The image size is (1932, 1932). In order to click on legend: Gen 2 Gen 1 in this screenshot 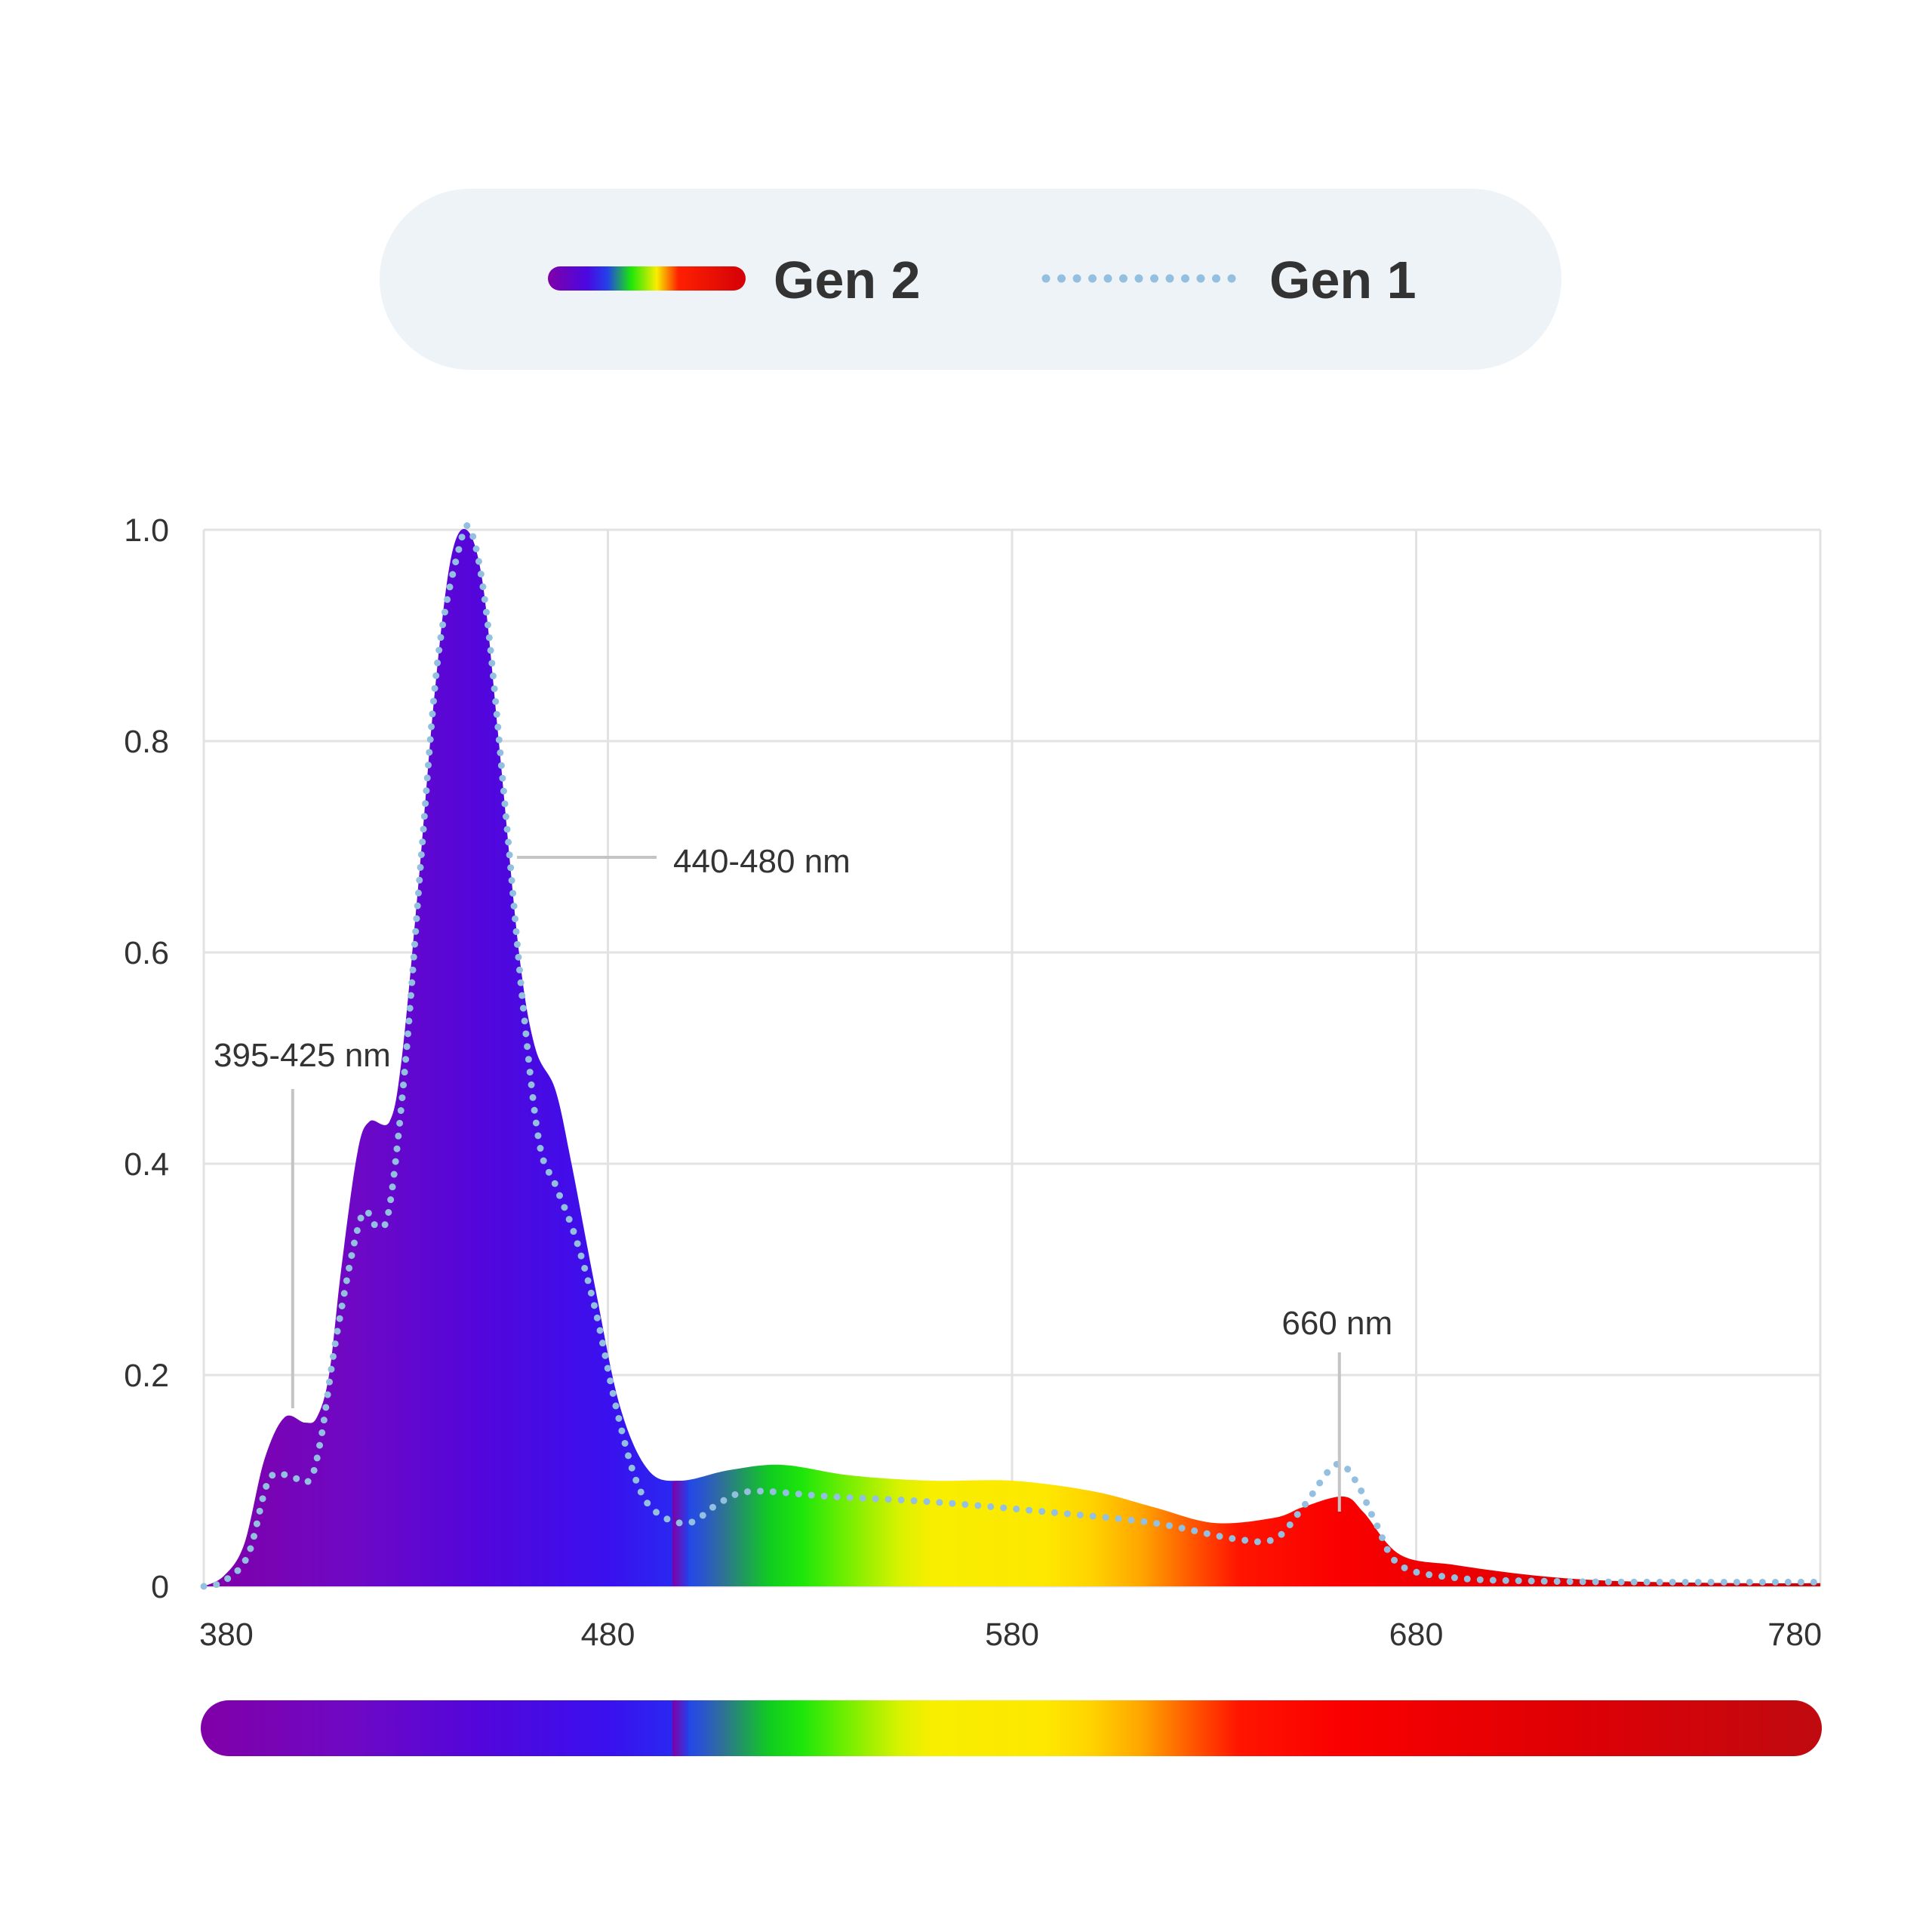, I will do `click(970, 279)`.